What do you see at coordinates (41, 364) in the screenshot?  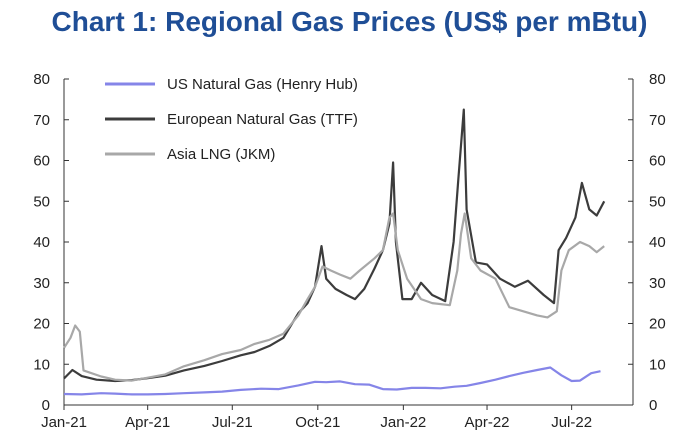 I see `y-tick-label-left: 10` at bounding box center [41, 364].